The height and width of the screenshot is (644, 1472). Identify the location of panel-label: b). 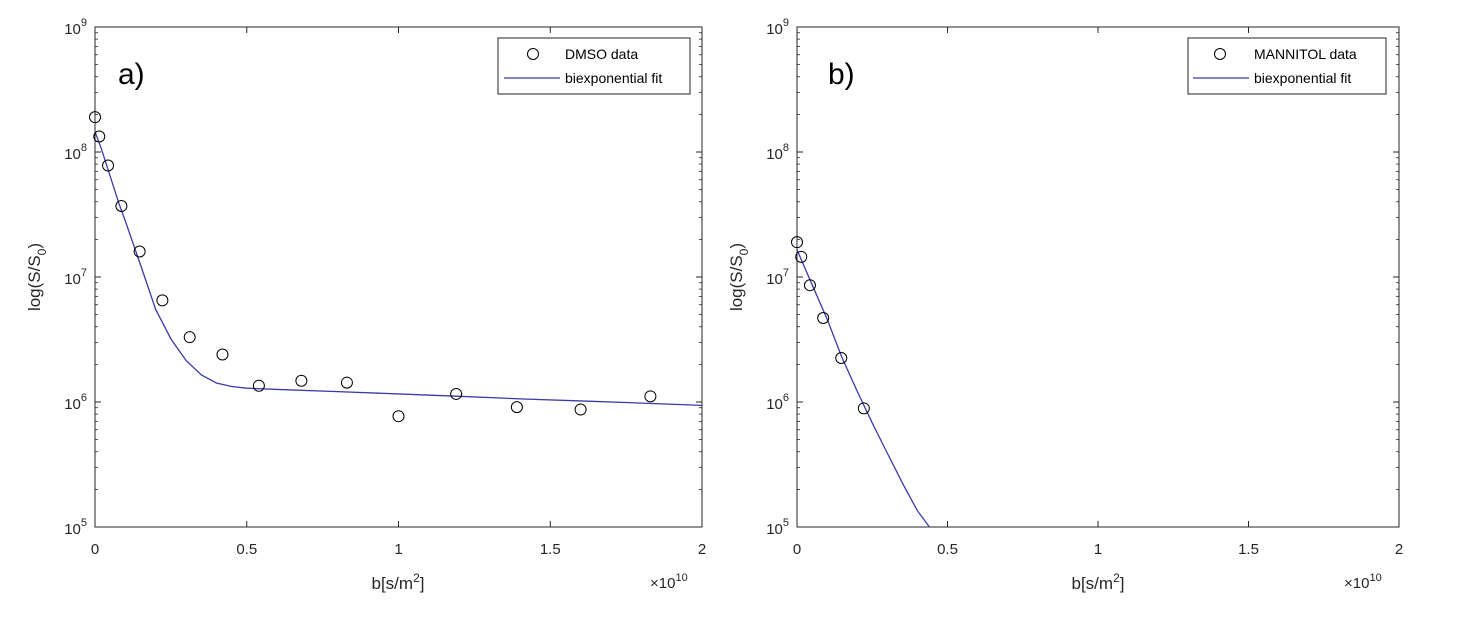
(841, 74).